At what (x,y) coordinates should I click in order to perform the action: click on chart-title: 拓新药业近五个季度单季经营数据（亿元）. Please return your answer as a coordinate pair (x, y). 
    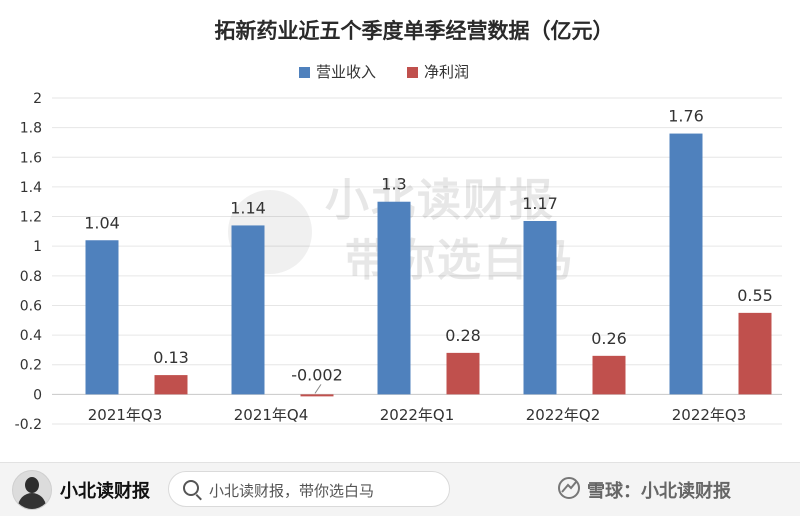
    Looking at the image, I should click on (414, 30).